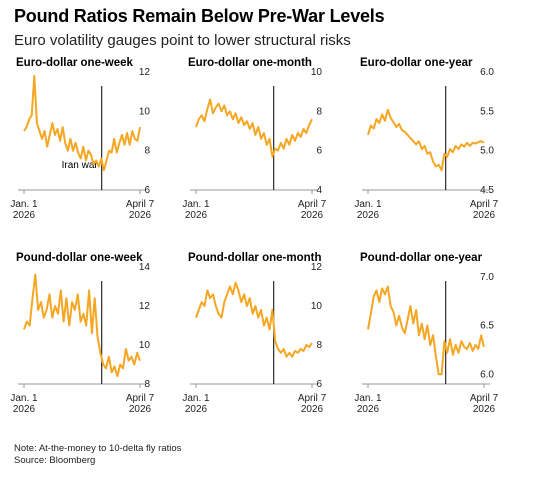 The width and height of the screenshot is (536, 482). What do you see at coordinates (75, 63) in the screenshot?
I see `panel-title: Euro-dollar one-week` at bounding box center [75, 63].